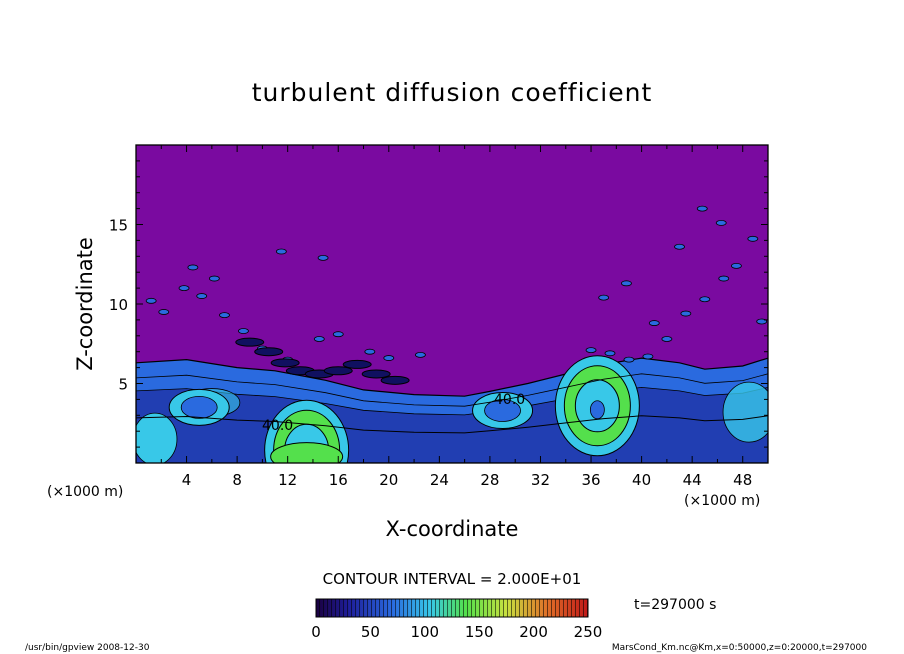 This screenshot has width=904, height=654. What do you see at coordinates (123, 385) in the screenshot?
I see `y-tick-label: 5` at bounding box center [123, 385].